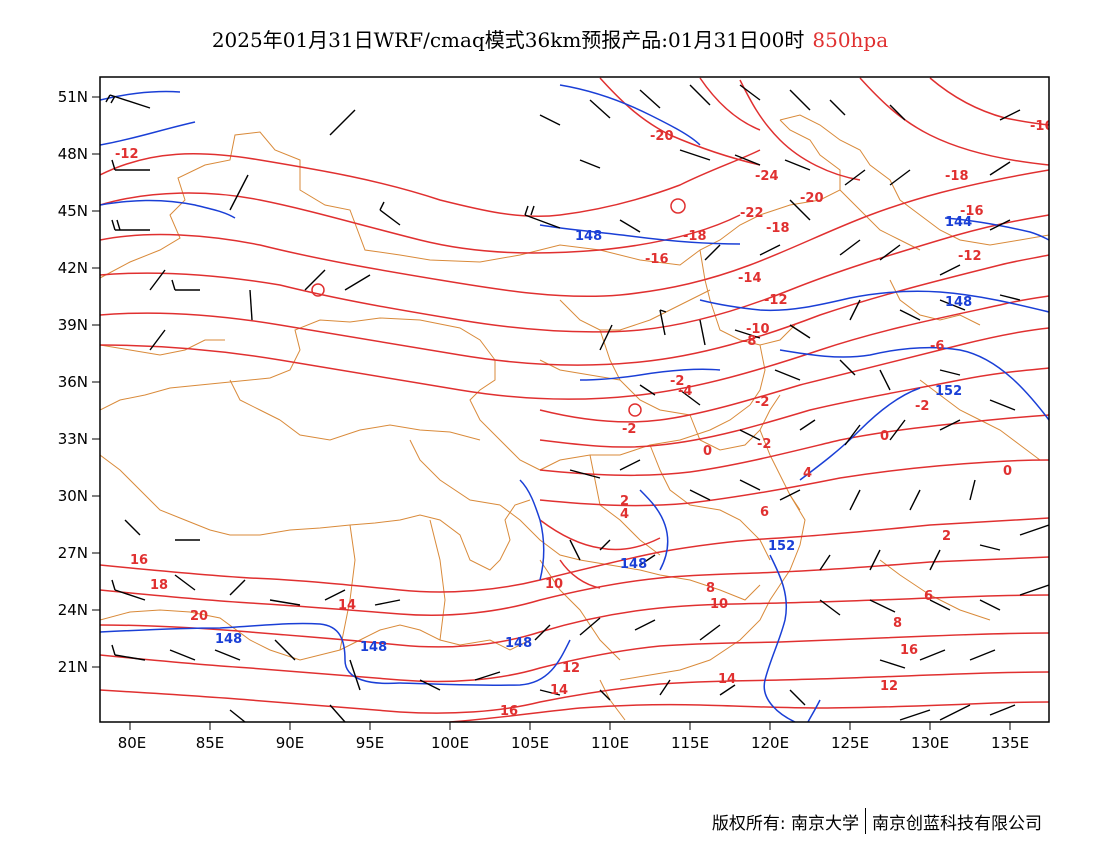 The height and width of the screenshot is (850, 1100). Describe the element at coordinates (73, 496) in the screenshot. I see `lat-label: 30N` at that location.